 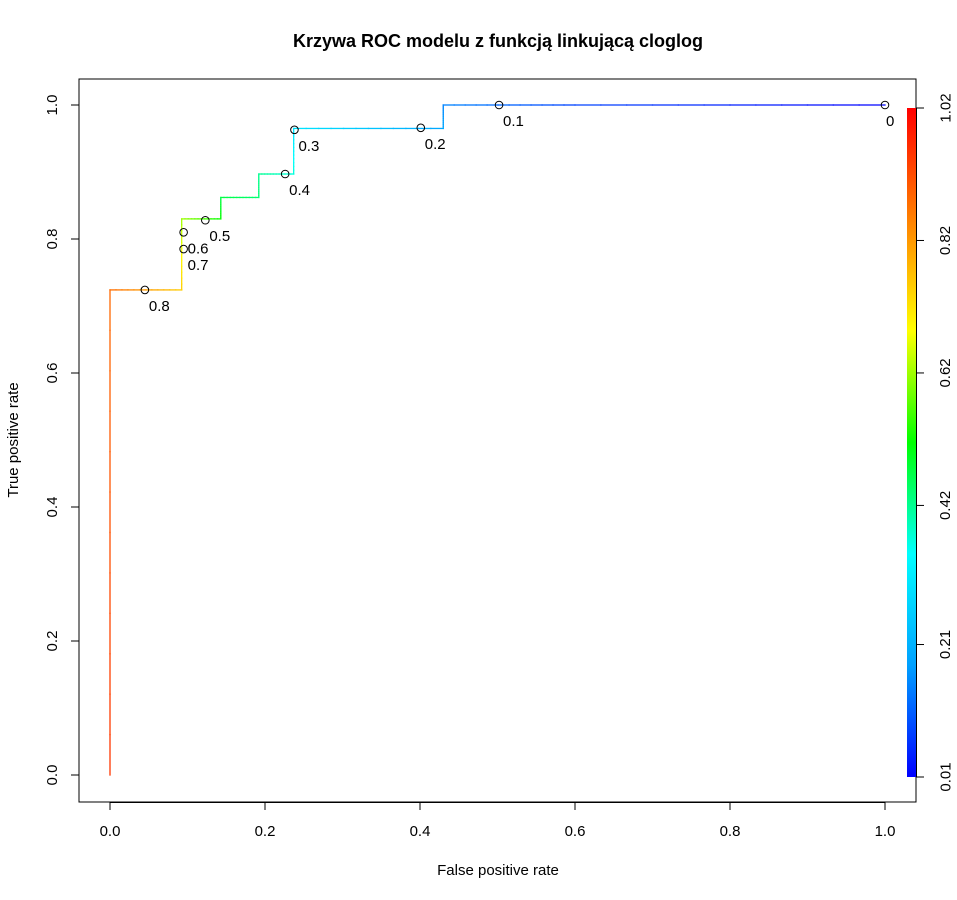 What do you see at coordinates (885, 831) in the screenshot?
I see `x-tick-label: 1.0` at bounding box center [885, 831].